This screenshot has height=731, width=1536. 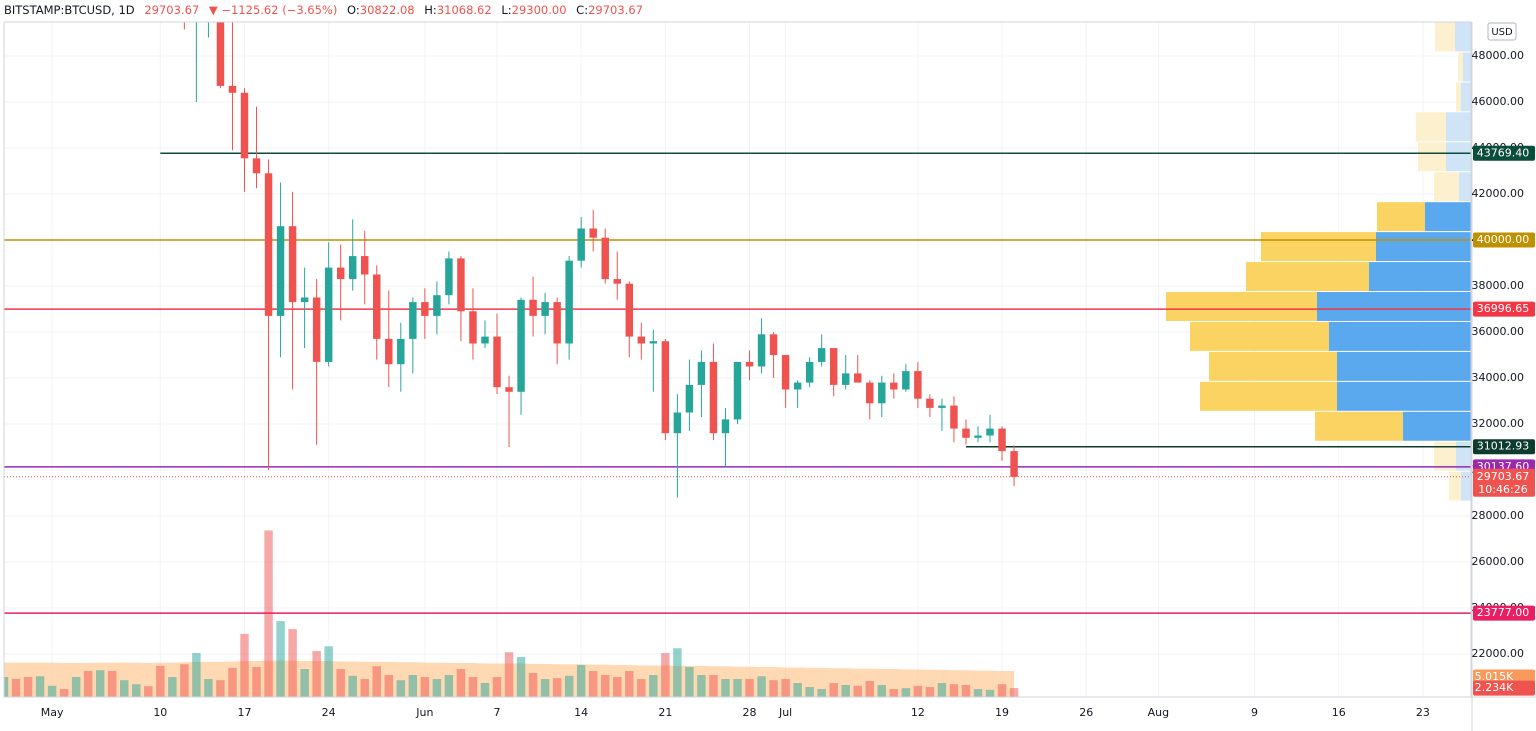 I want to click on y-tick-label: 42000.00, so click(x=1498, y=193).